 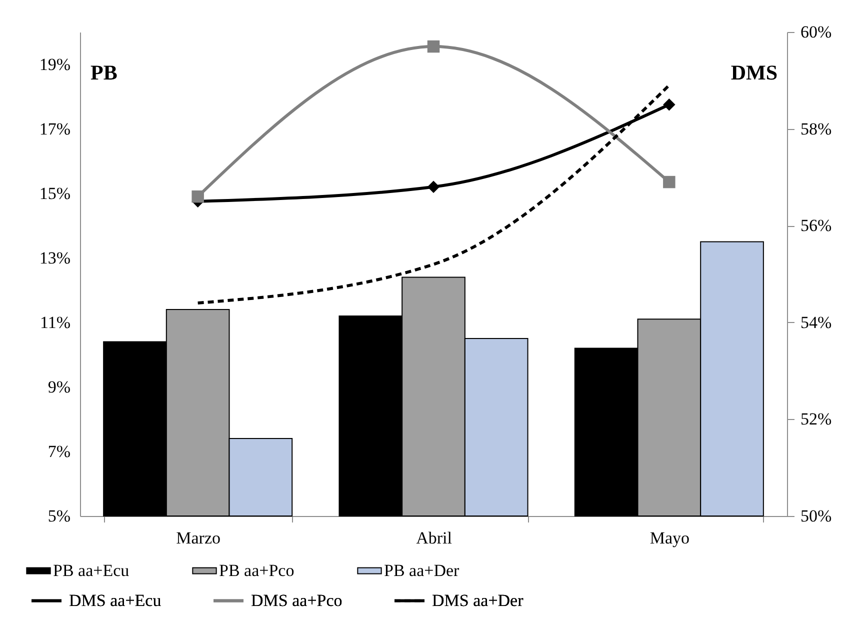 I want to click on legend-label: PB aa+Der, so click(x=422, y=570).